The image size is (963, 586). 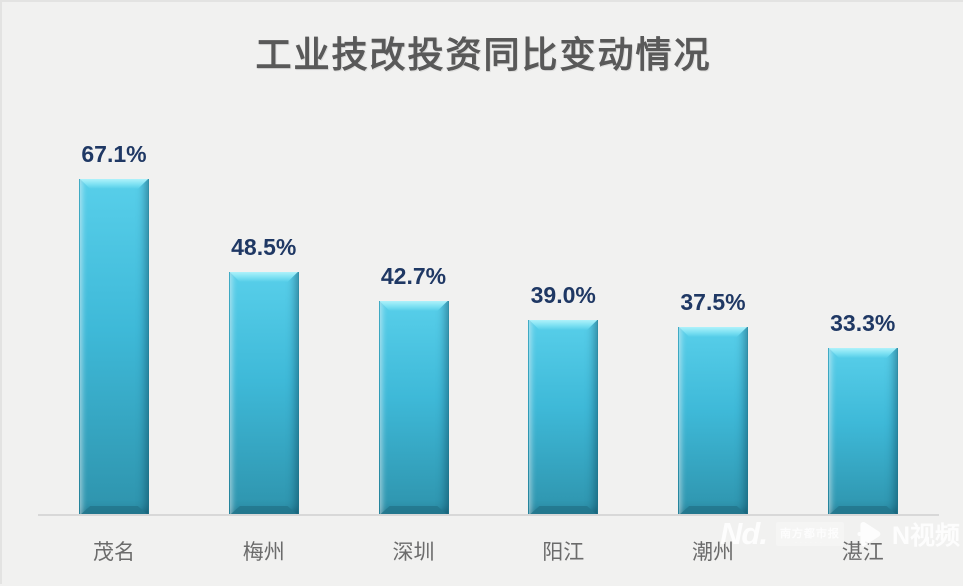 I want to click on category-label: 潮州, so click(x=713, y=552).